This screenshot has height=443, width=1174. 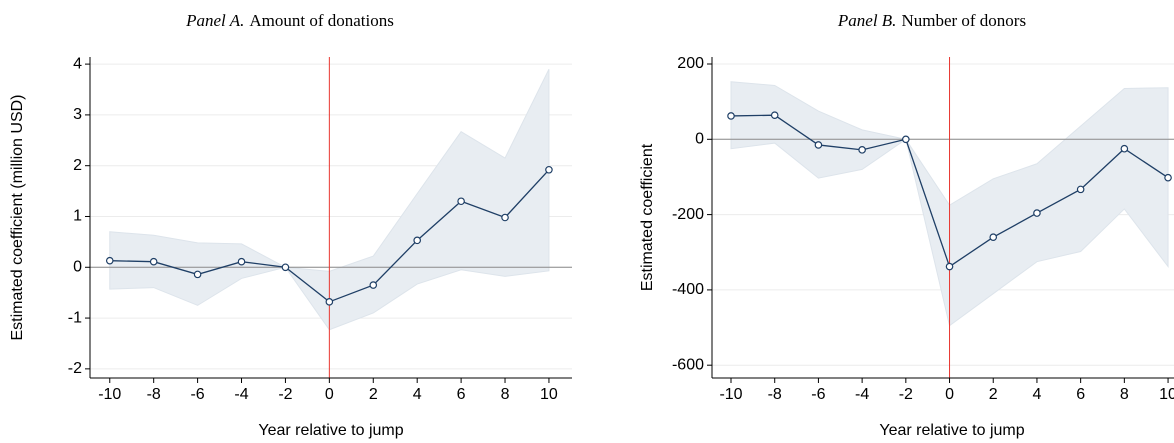 What do you see at coordinates (690, 63) in the screenshot?
I see `y-tick-label: 200` at bounding box center [690, 63].